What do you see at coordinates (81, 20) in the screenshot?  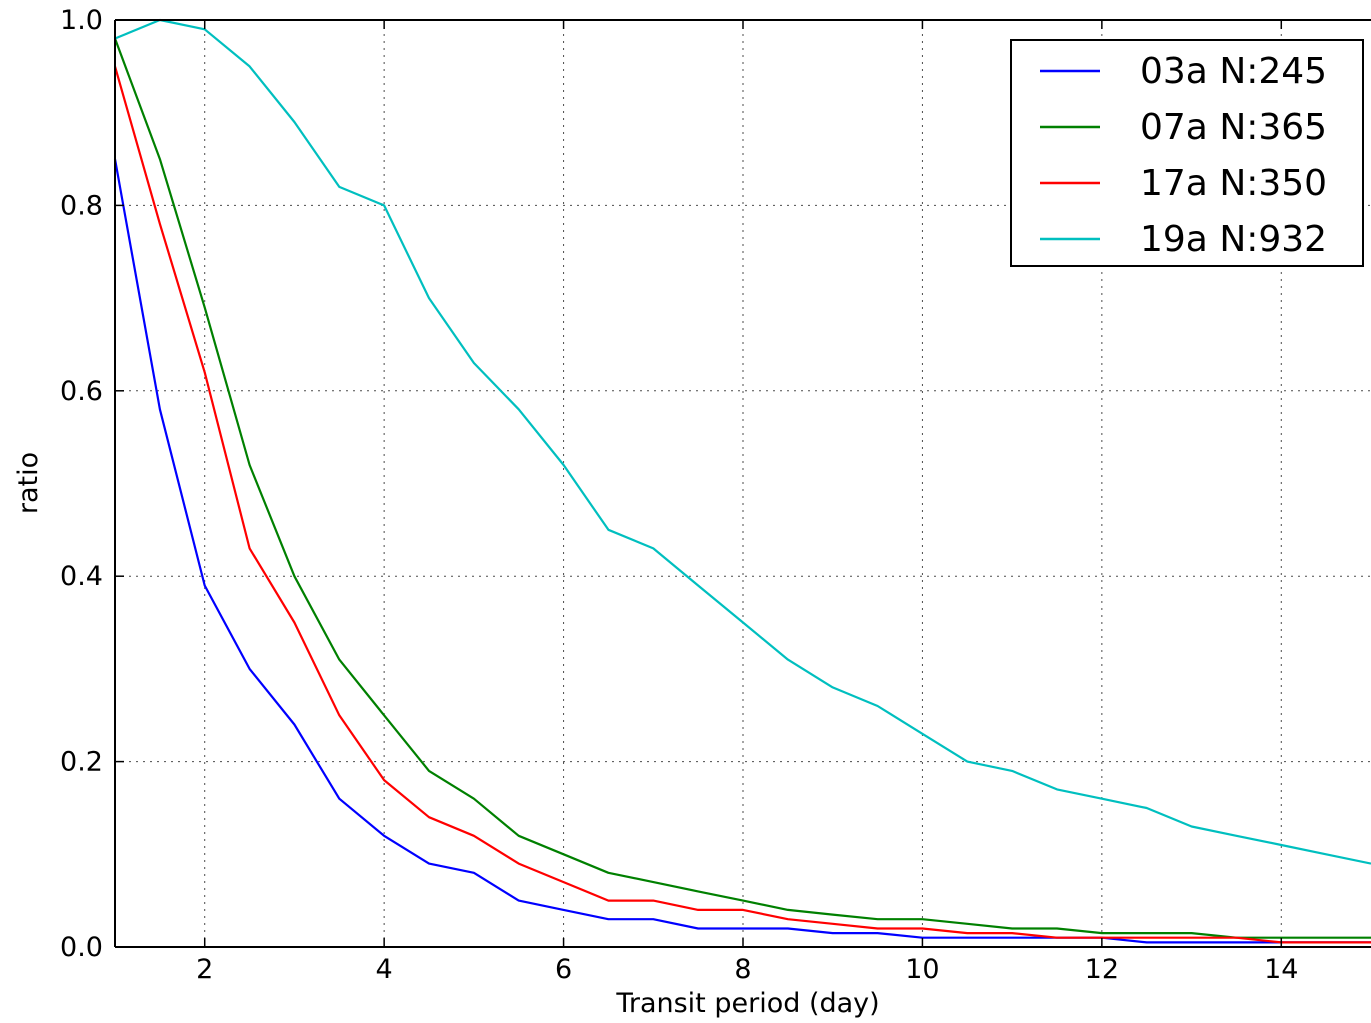 I see `y-tick-label: 1.0` at bounding box center [81, 20].